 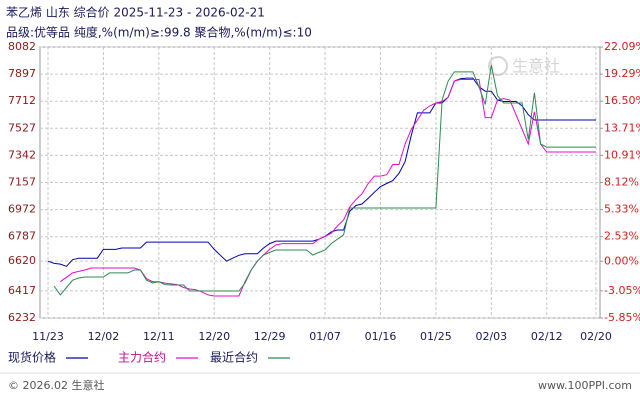 I want to click on legend-item: 最近合约, so click(x=250, y=357).